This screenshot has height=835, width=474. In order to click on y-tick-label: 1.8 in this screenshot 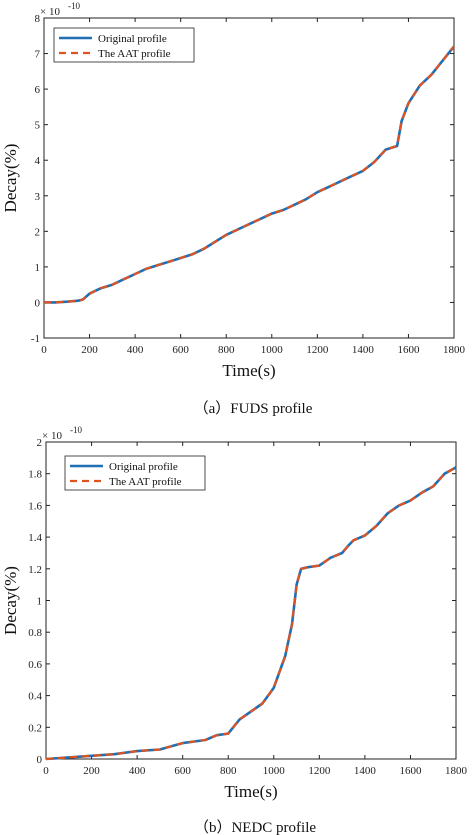, I will do `click(35, 475)`.